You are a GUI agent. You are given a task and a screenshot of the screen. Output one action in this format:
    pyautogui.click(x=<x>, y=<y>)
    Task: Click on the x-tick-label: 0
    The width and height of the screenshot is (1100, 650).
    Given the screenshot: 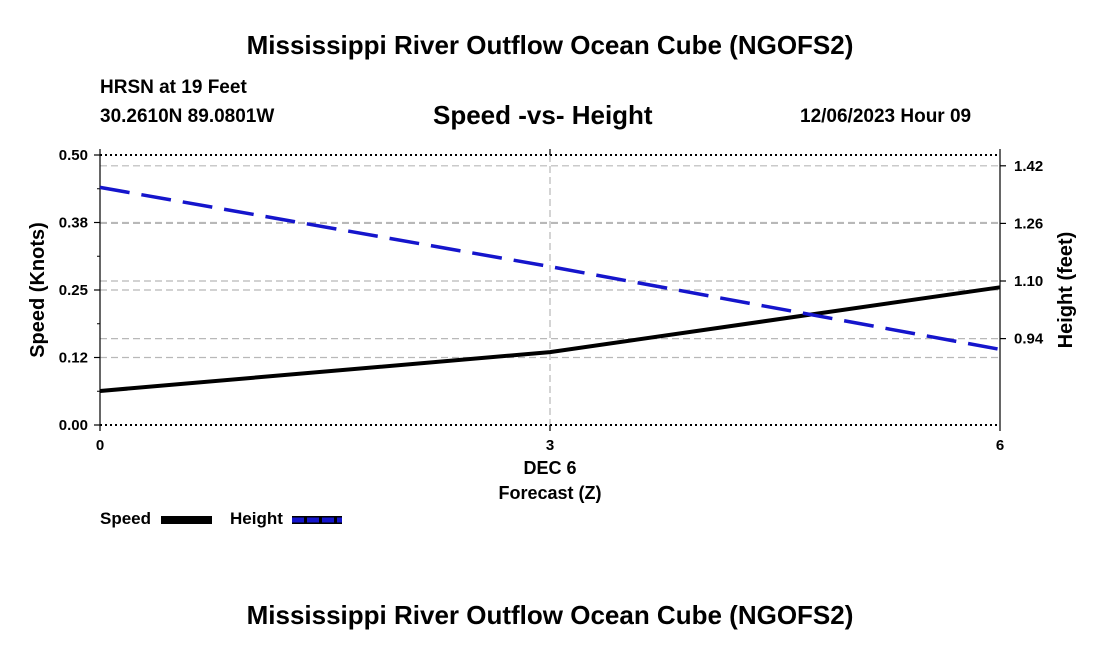 What is the action you would take?
    pyautogui.click(x=100, y=445)
    